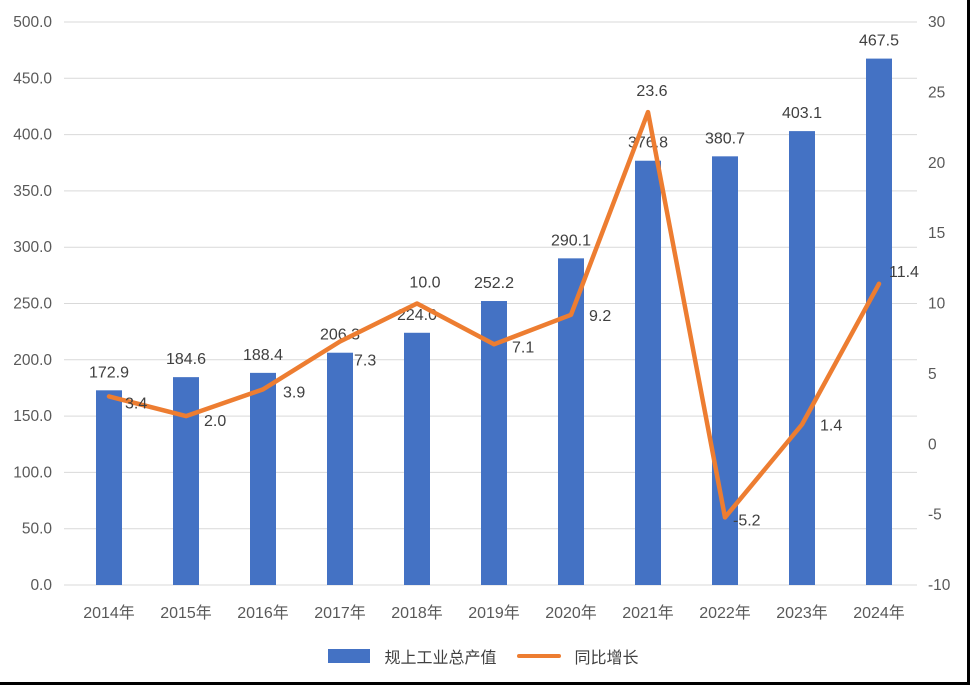 This screenshot has width=970, height=685. What do you see at coordinates (932, 374) in the screenshot?
I see `right-axis-tick: 5` at bounding box center [932, 374].